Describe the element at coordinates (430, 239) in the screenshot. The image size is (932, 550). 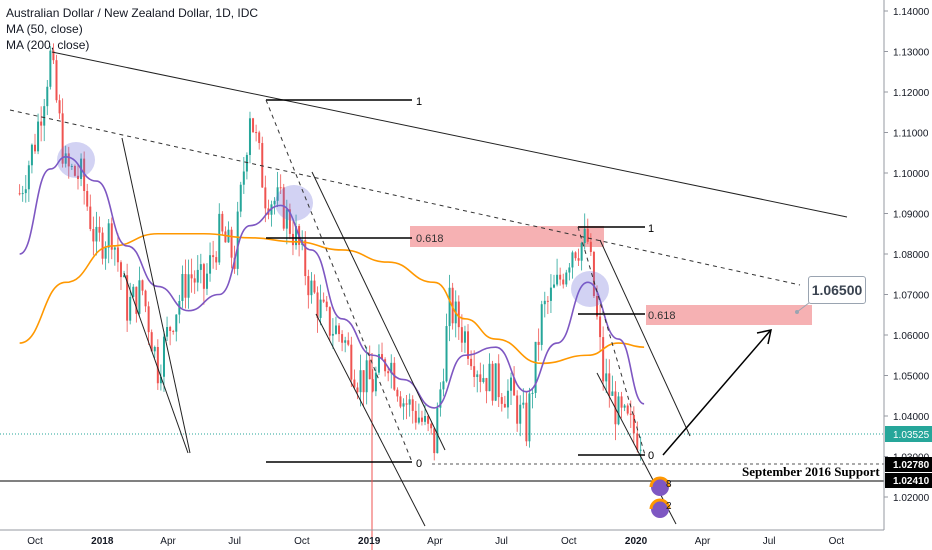
I see `fib-left-label-618: 0.618` at that location.